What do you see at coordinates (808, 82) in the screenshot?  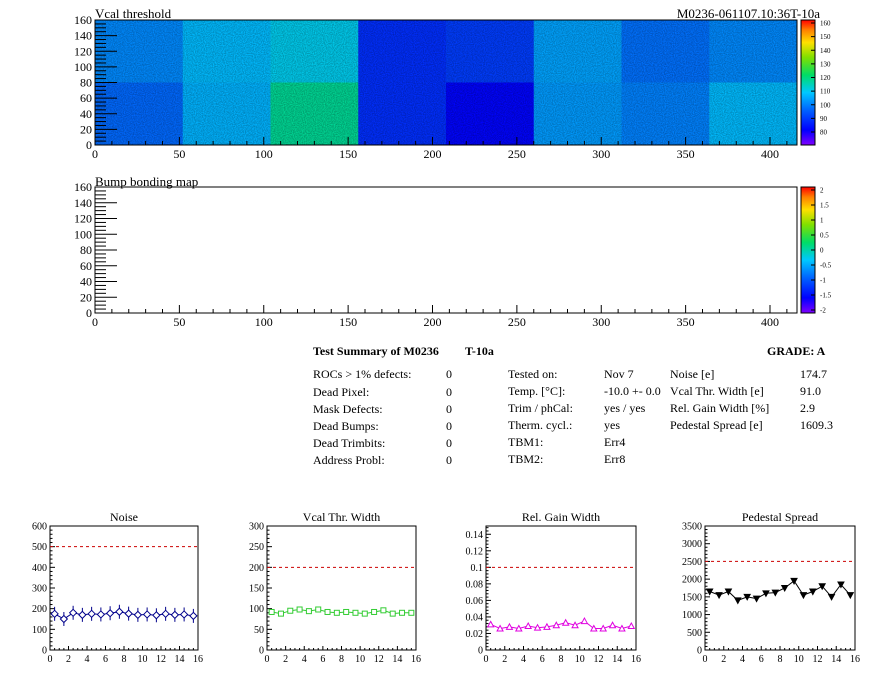 I see `vcal-scale-bar` at bounding box center [808, 82].